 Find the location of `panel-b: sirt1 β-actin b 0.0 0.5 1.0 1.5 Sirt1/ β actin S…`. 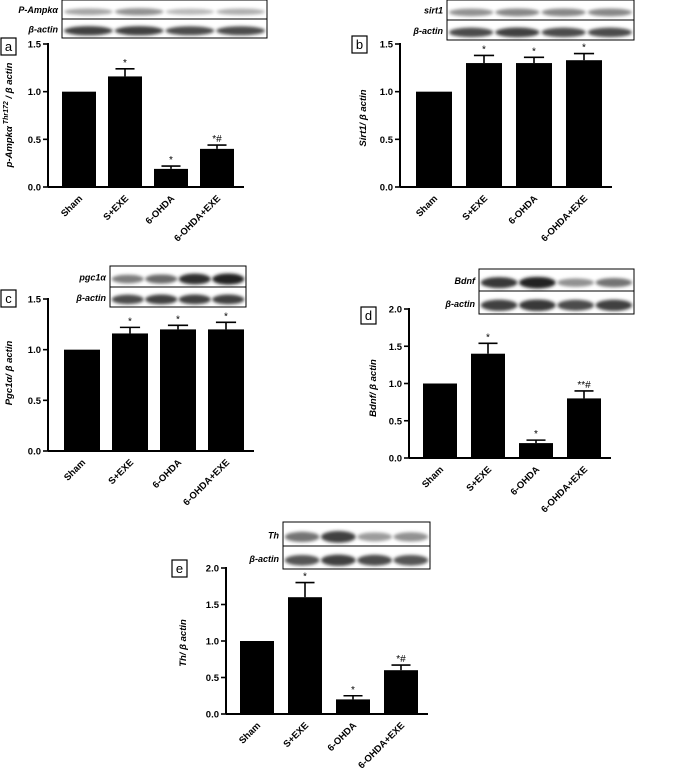

panel-b: sirt1 β-actin b 0.0 0.5 1.0 1.5 Sirt1/ β actin S… is located at coordinates (493, 122).